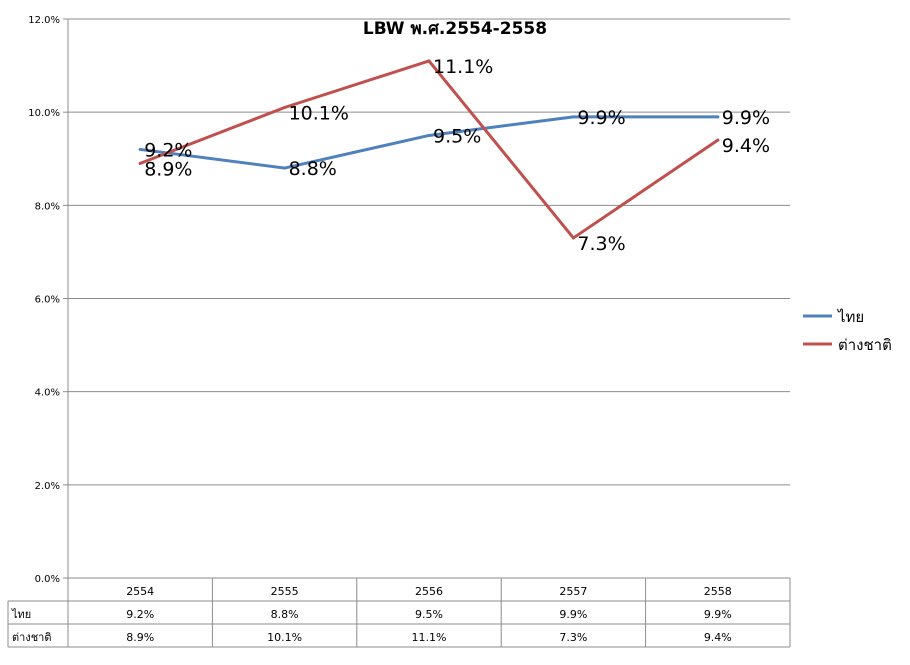 The height and width of the screenshot is (665, 910). Describe the element at coordinates (21, 614) in the screenshot. I see `table-series-name: ไทย` at that location.